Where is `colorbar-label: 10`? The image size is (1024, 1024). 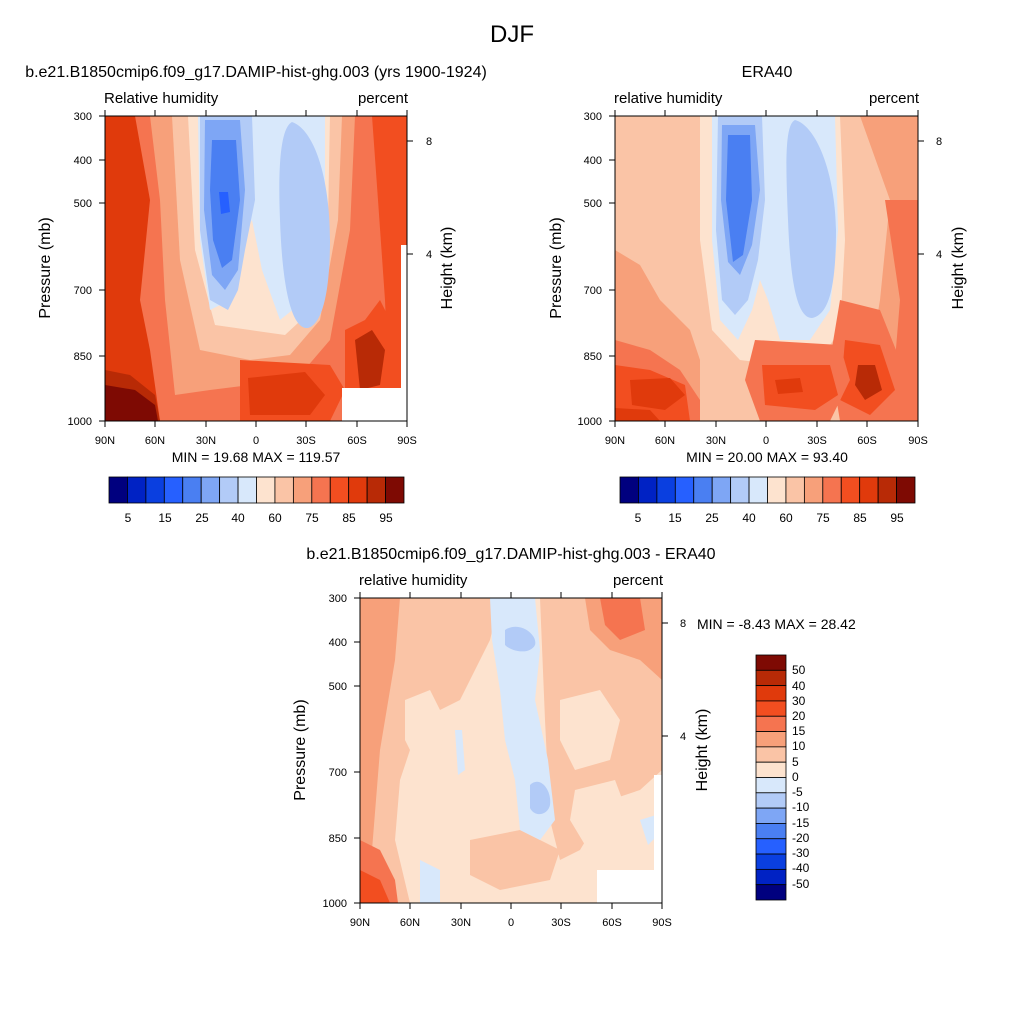 colorbar-label: 10 is located at coordinates (799, 746).